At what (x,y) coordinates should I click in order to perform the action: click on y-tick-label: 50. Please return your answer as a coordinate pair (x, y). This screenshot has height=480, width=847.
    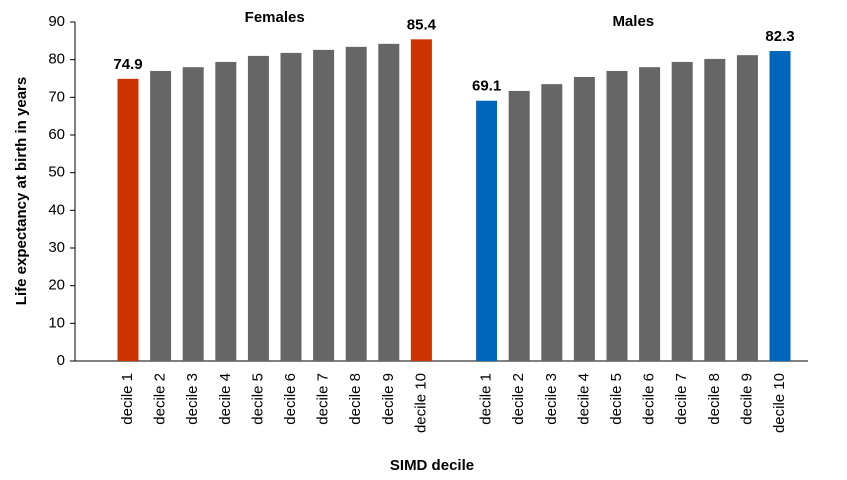
    Looking at the image, I should click on (56, 172).